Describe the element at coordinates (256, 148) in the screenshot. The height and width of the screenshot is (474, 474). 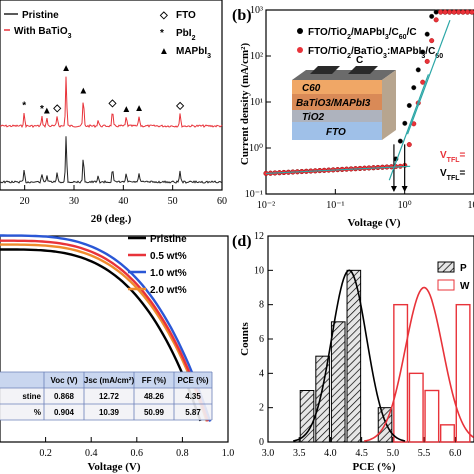
I see `panel-b-ytick-label: 10⁰` at that location.